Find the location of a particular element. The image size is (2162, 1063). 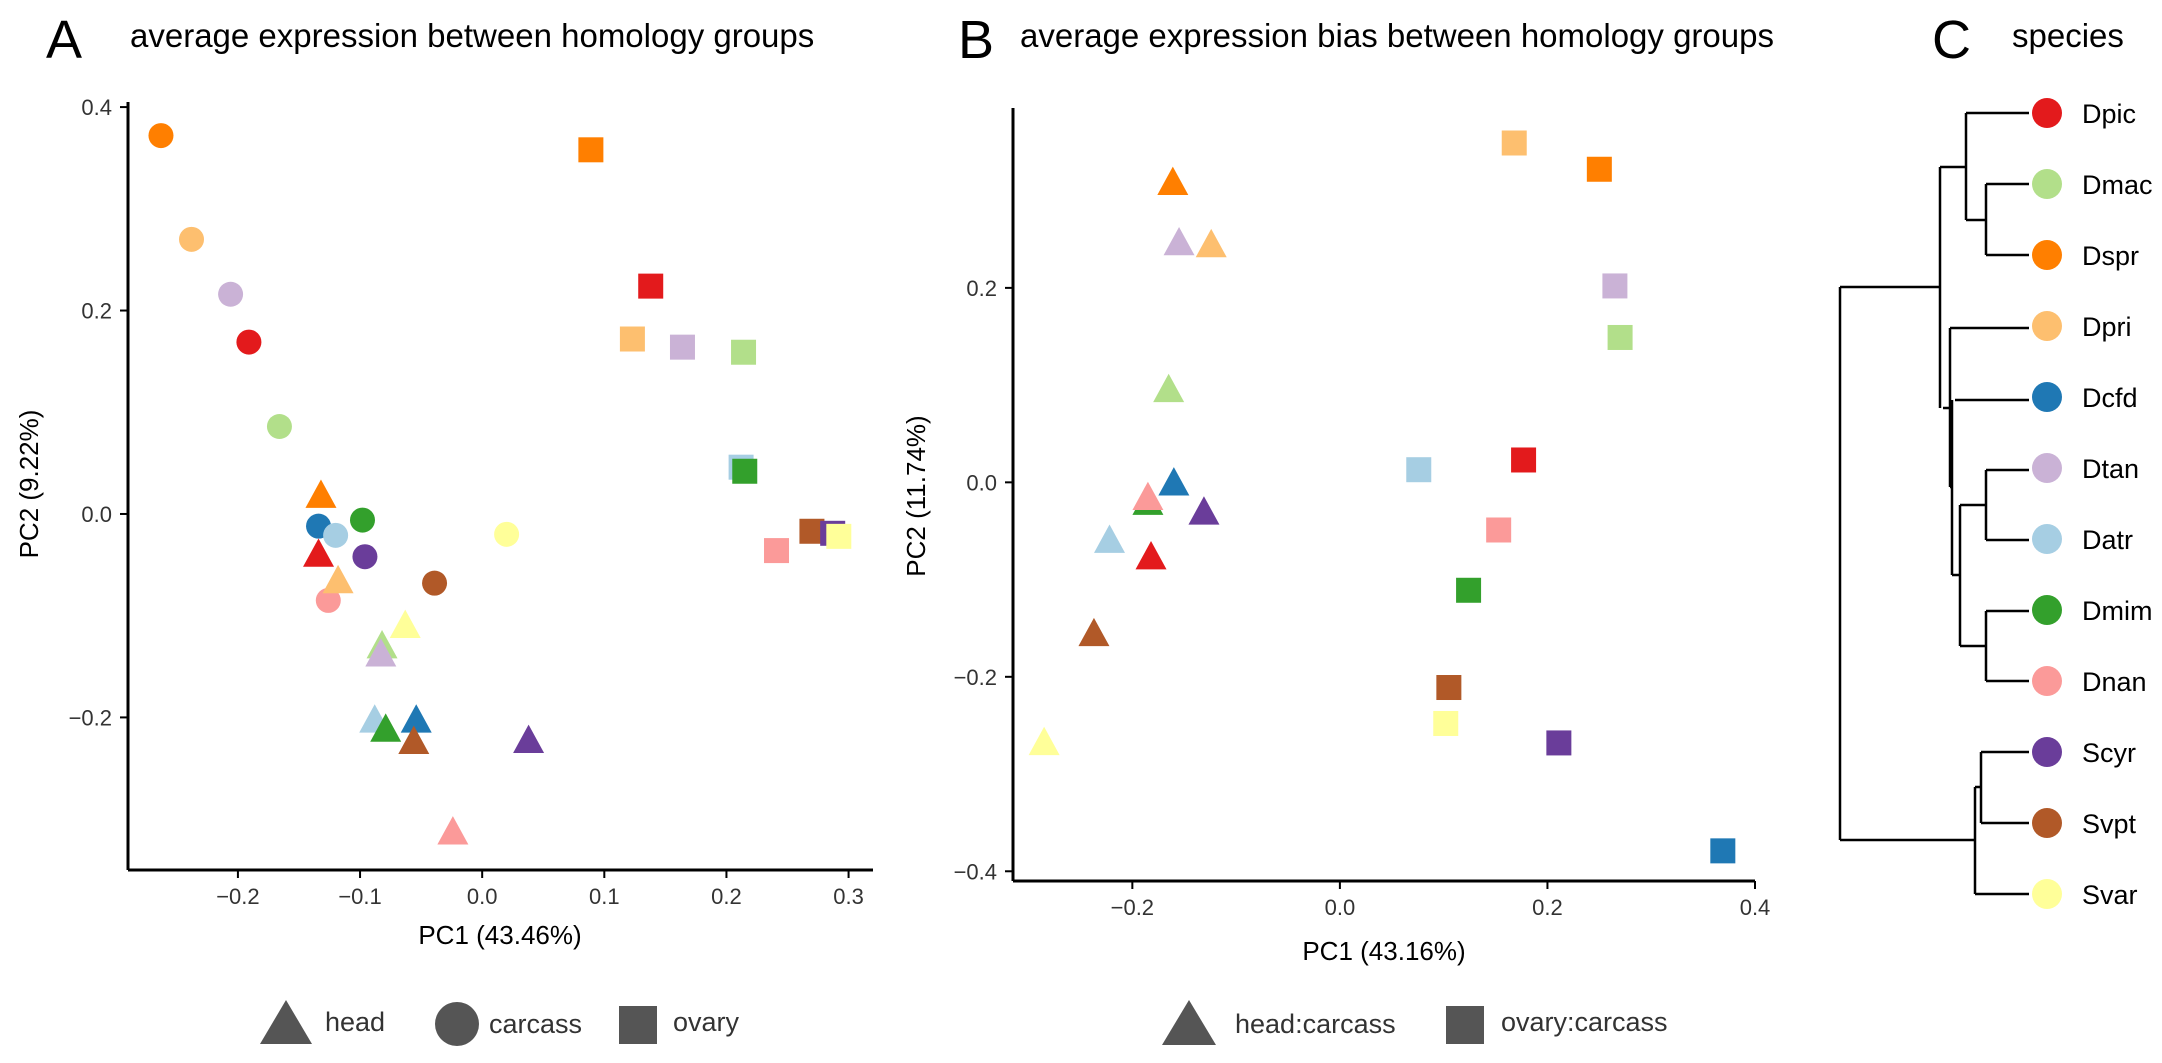

panel-b-x-tick-label: 0.0 is located at coordinates (1340, 907).